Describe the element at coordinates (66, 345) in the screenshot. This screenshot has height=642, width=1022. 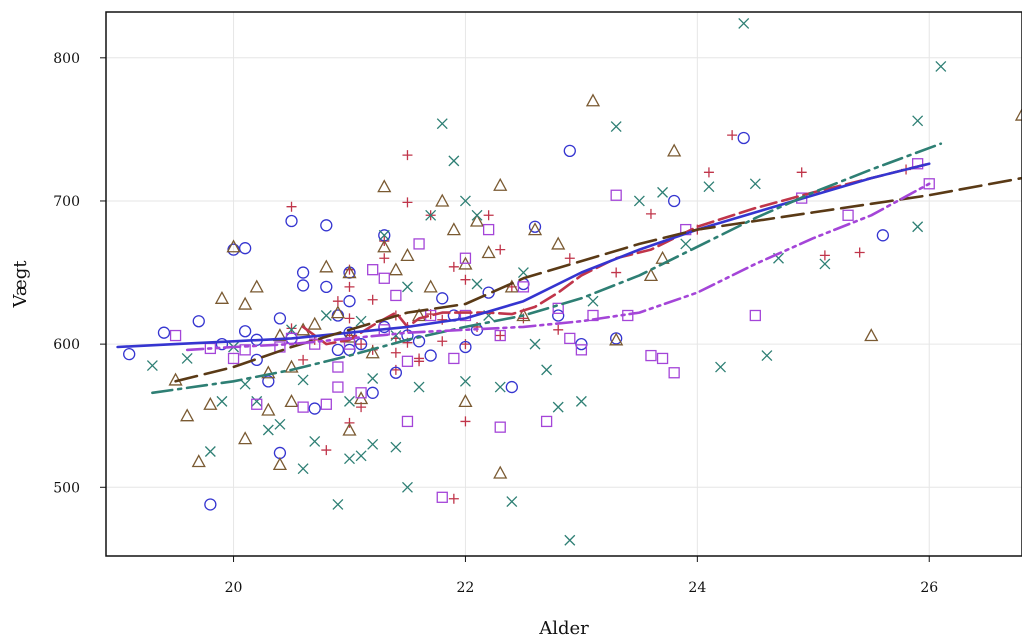
I see `y-tick-label: 600` at that location.